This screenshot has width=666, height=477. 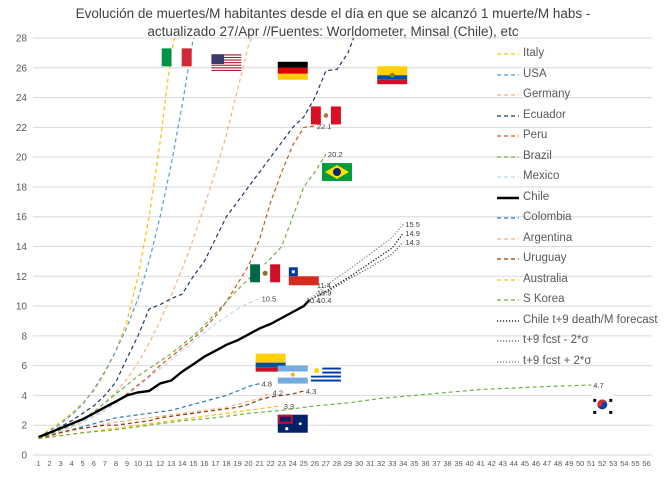 What do you see at coordinates (412, 233) in the screenshot?
I see `data-label: 14.9` at bounding box center [412, 233].